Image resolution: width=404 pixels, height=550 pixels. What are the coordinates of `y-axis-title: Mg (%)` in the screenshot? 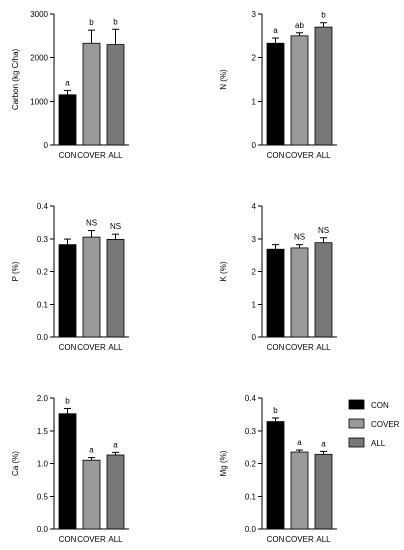 It's located at (223, 463).